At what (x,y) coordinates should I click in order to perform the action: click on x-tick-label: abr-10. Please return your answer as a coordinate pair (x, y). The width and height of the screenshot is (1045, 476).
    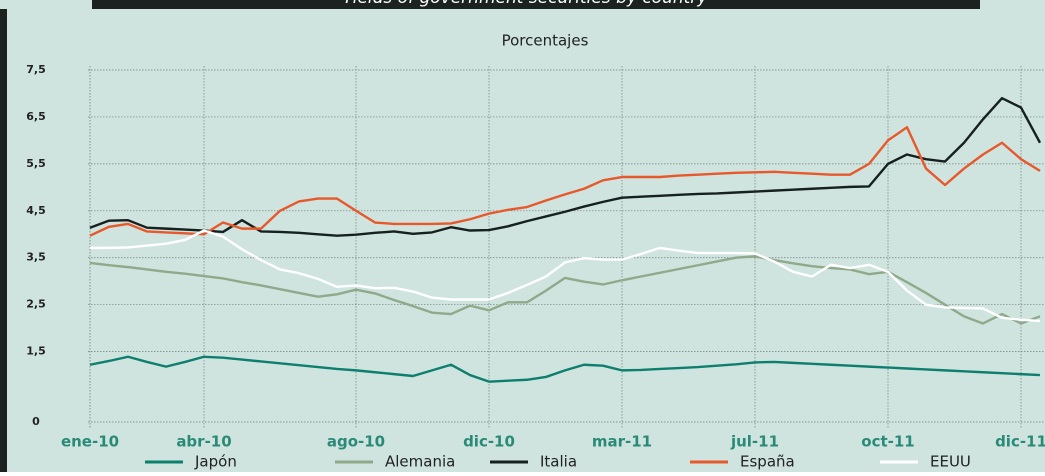
    Looking at the image, I should click on (203, 442).